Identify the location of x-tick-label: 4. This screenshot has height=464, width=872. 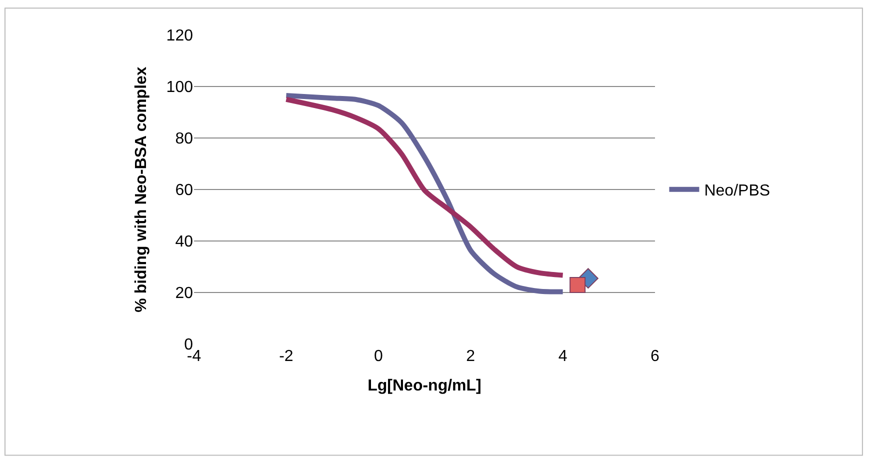
(563, 356).